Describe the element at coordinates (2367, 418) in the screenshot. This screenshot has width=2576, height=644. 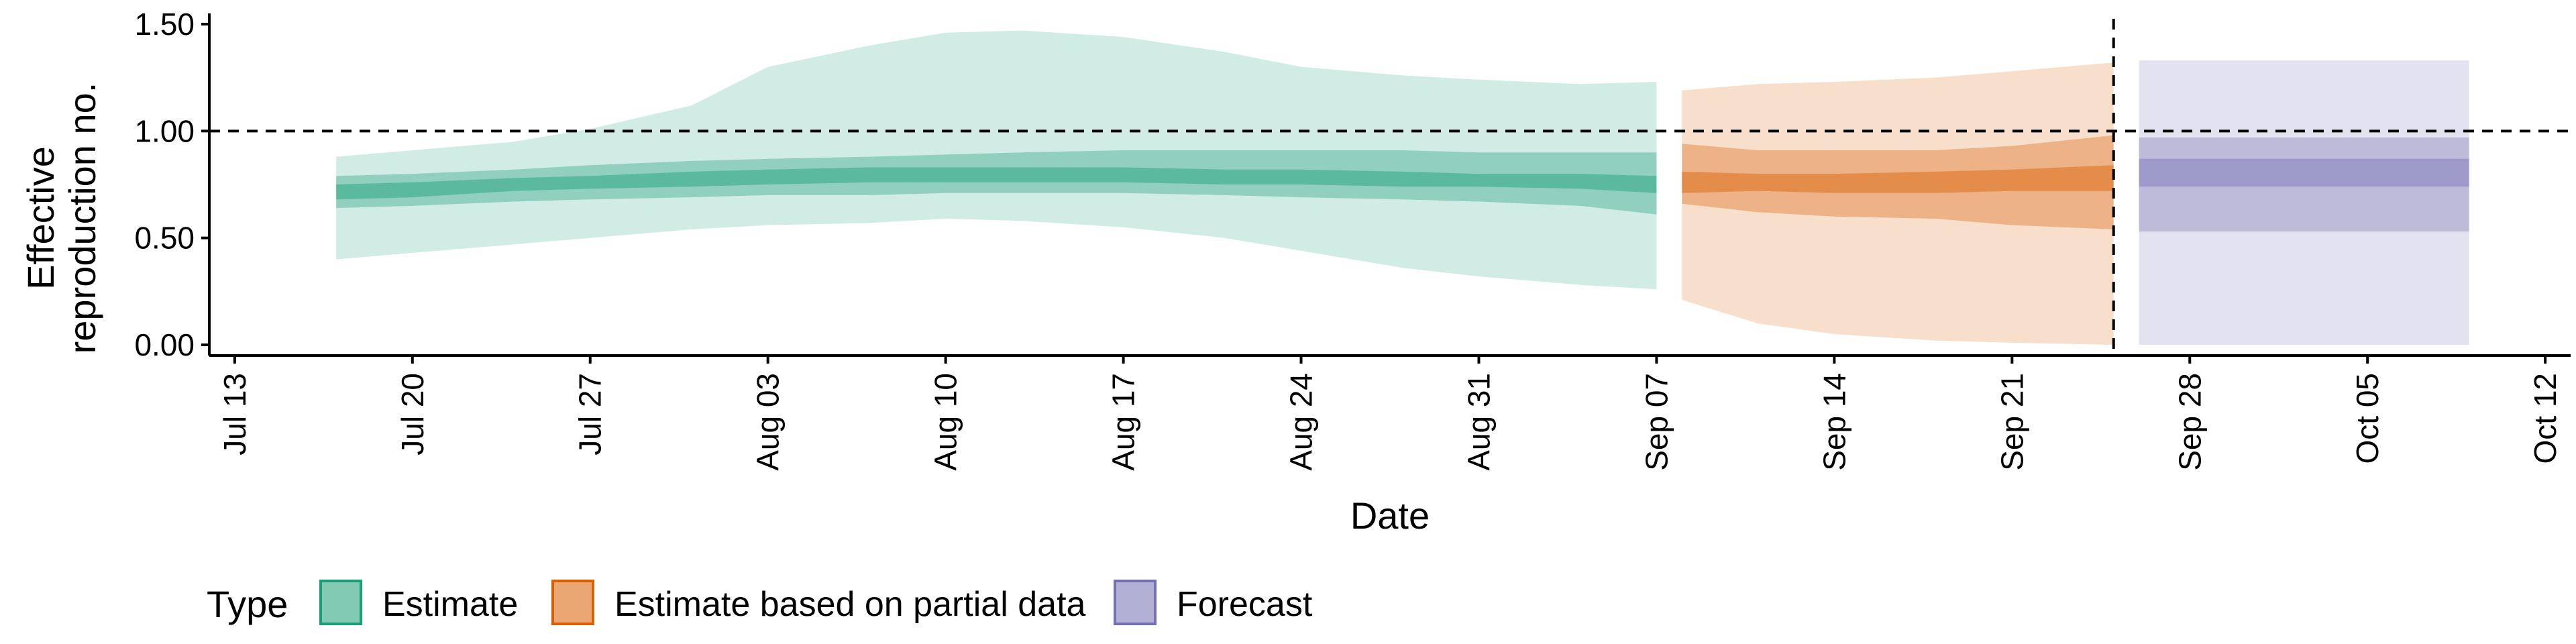
I see `x-tick-label: Oct 05` at that location.